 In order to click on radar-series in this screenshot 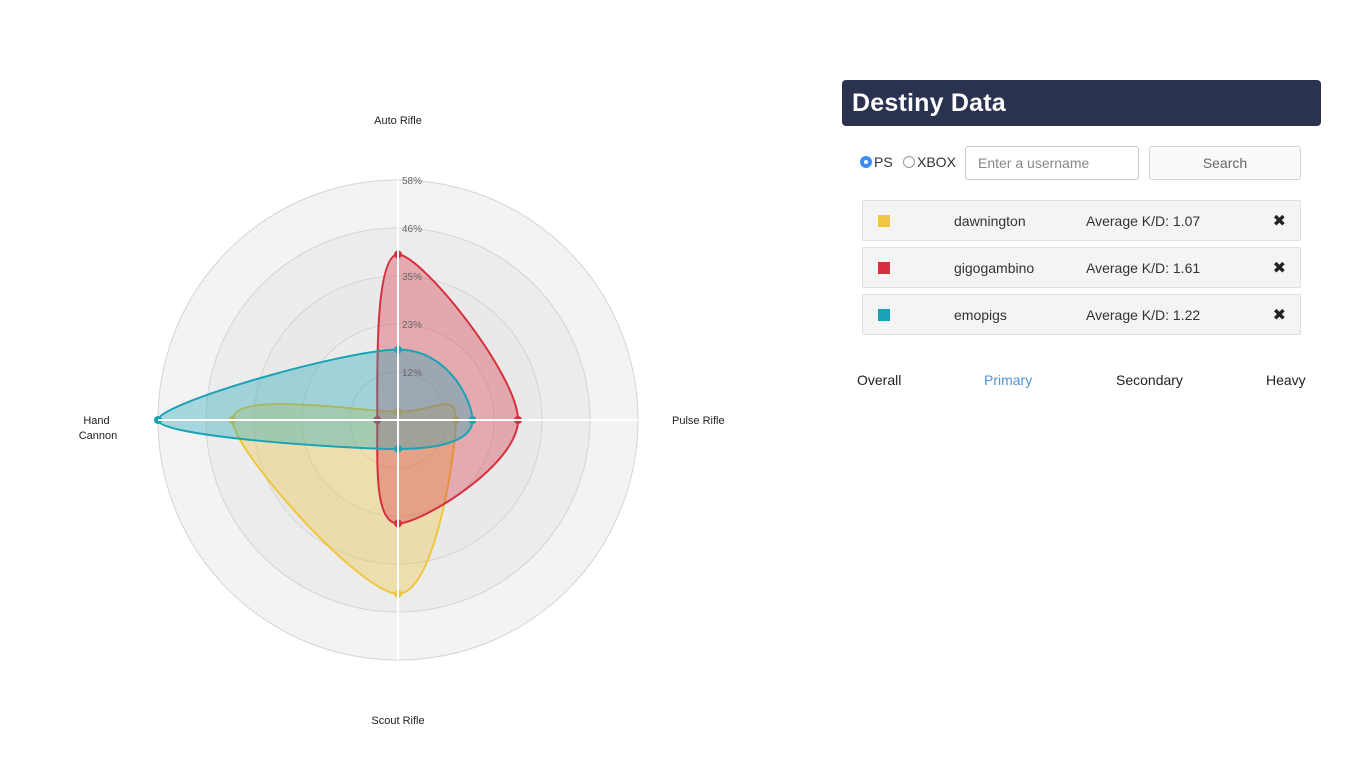, I will do `click(338, 424)`.